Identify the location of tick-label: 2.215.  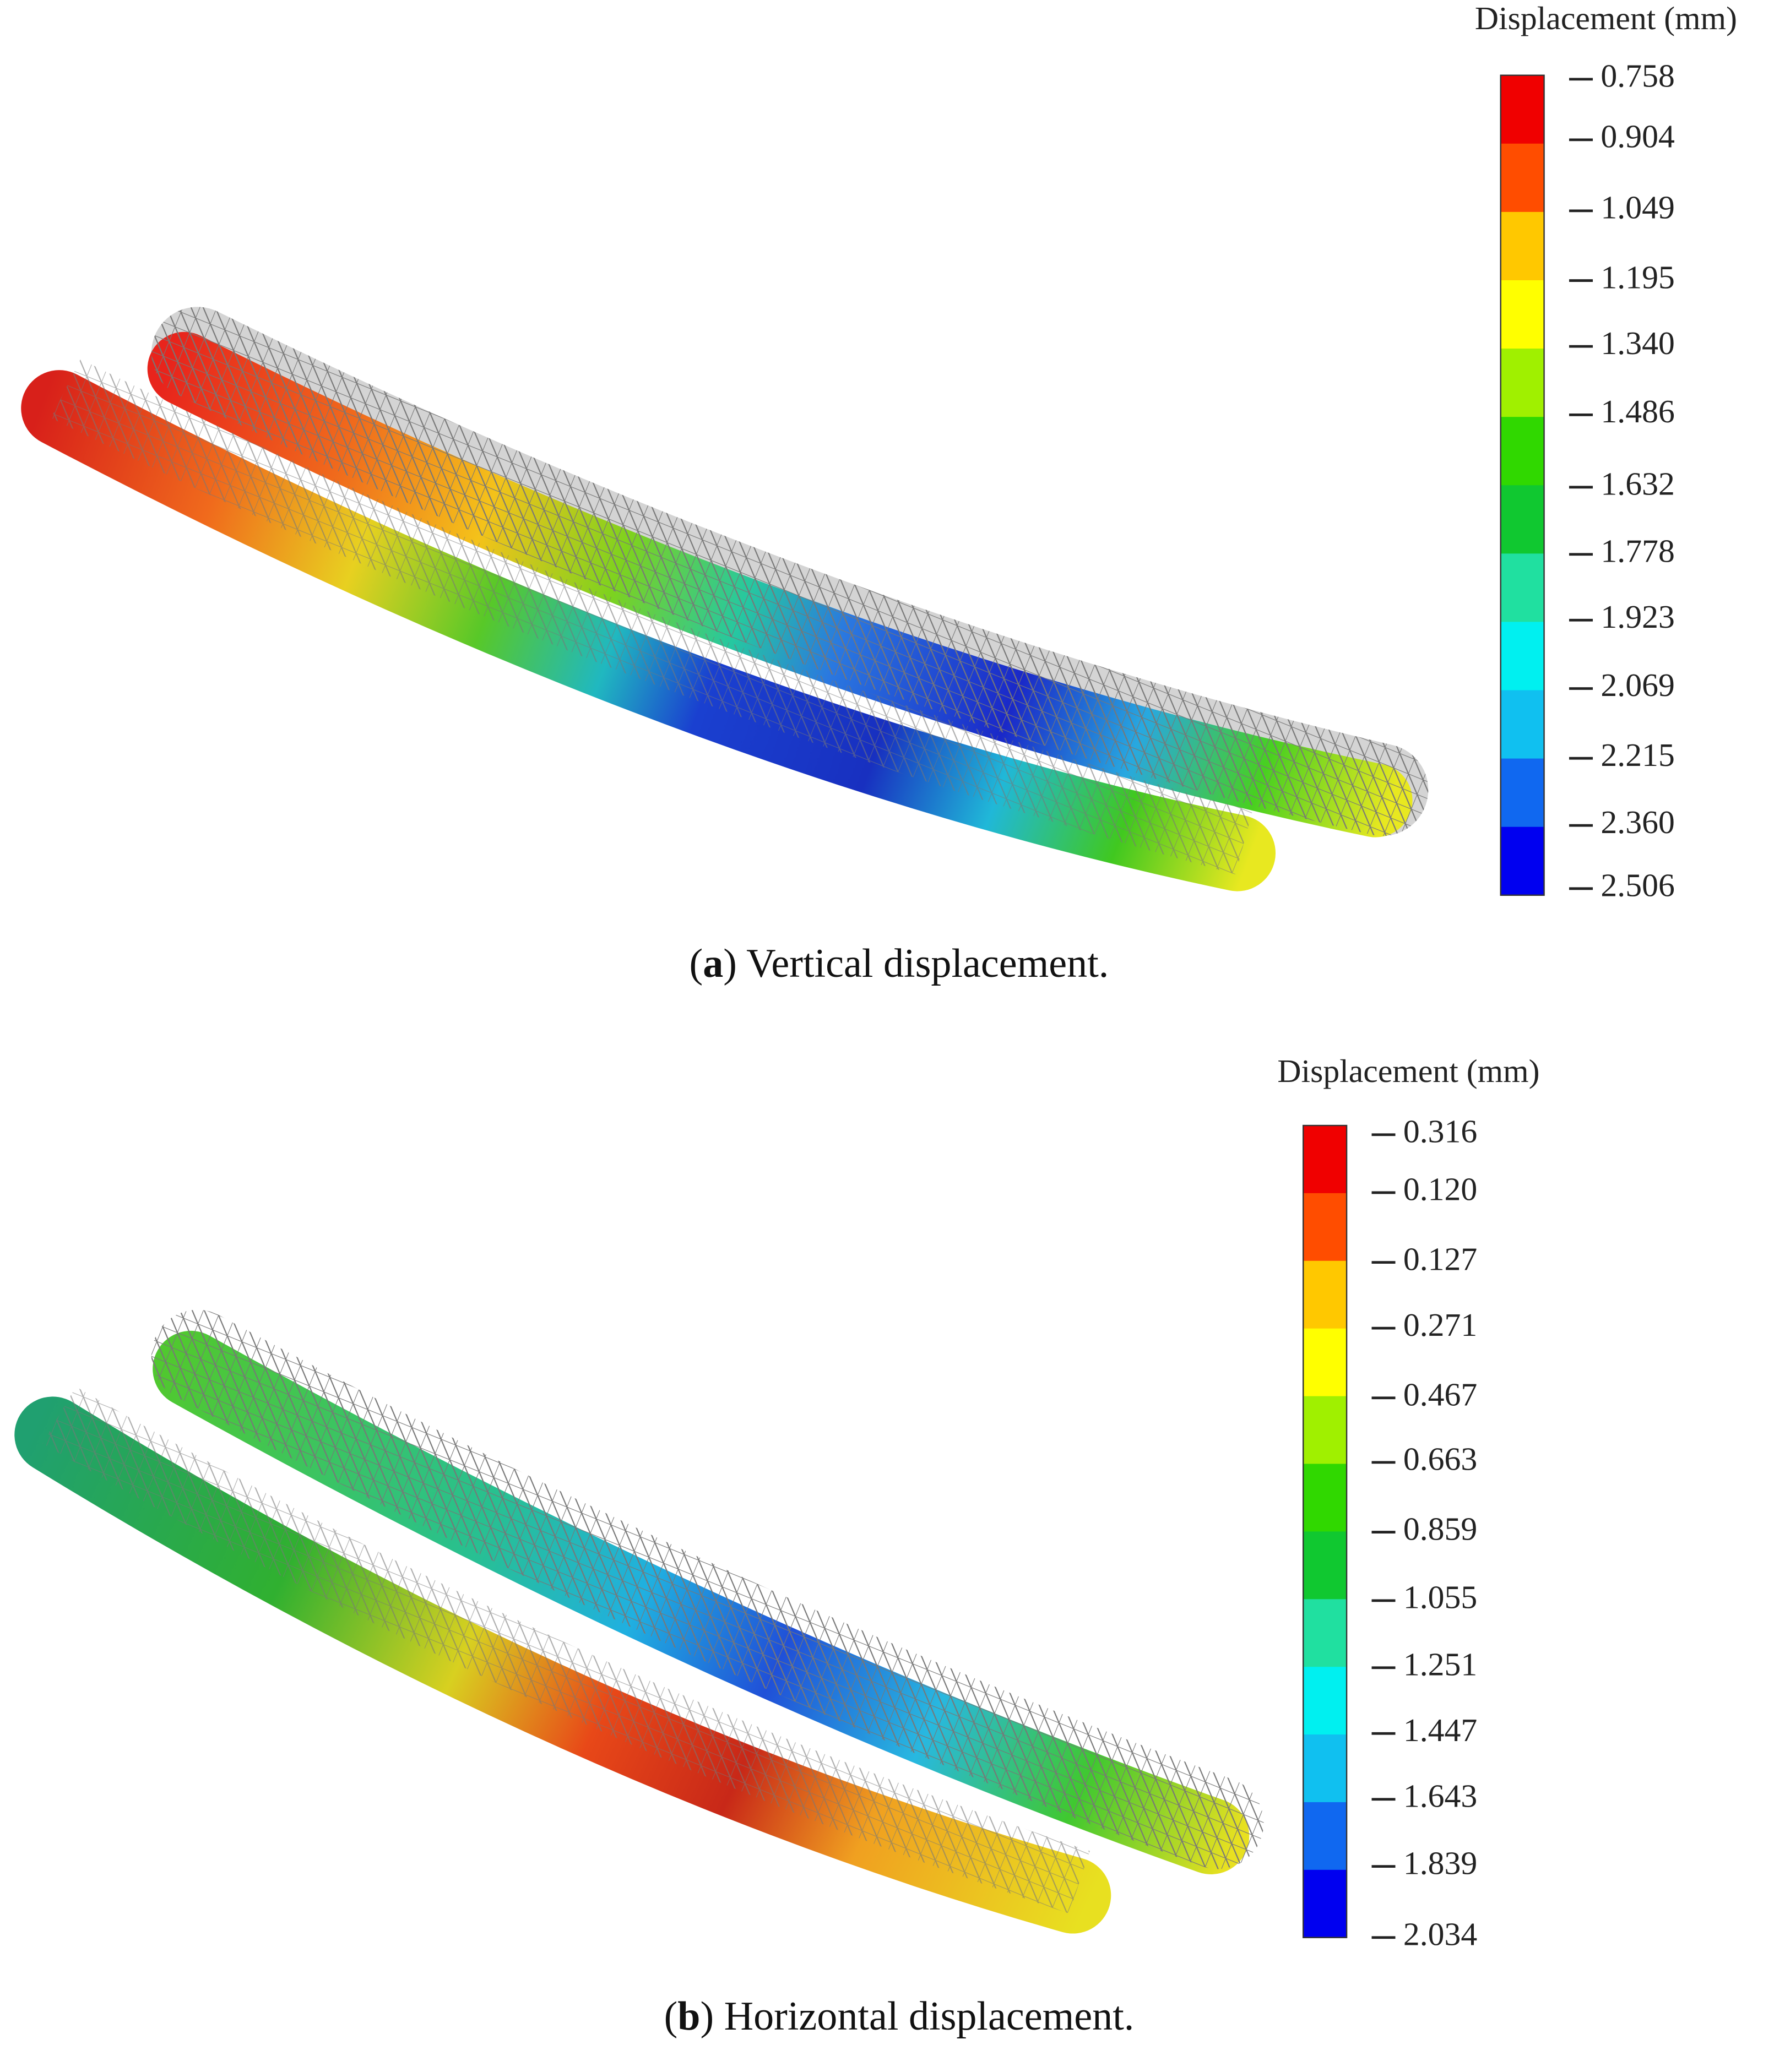
(1637, 755).